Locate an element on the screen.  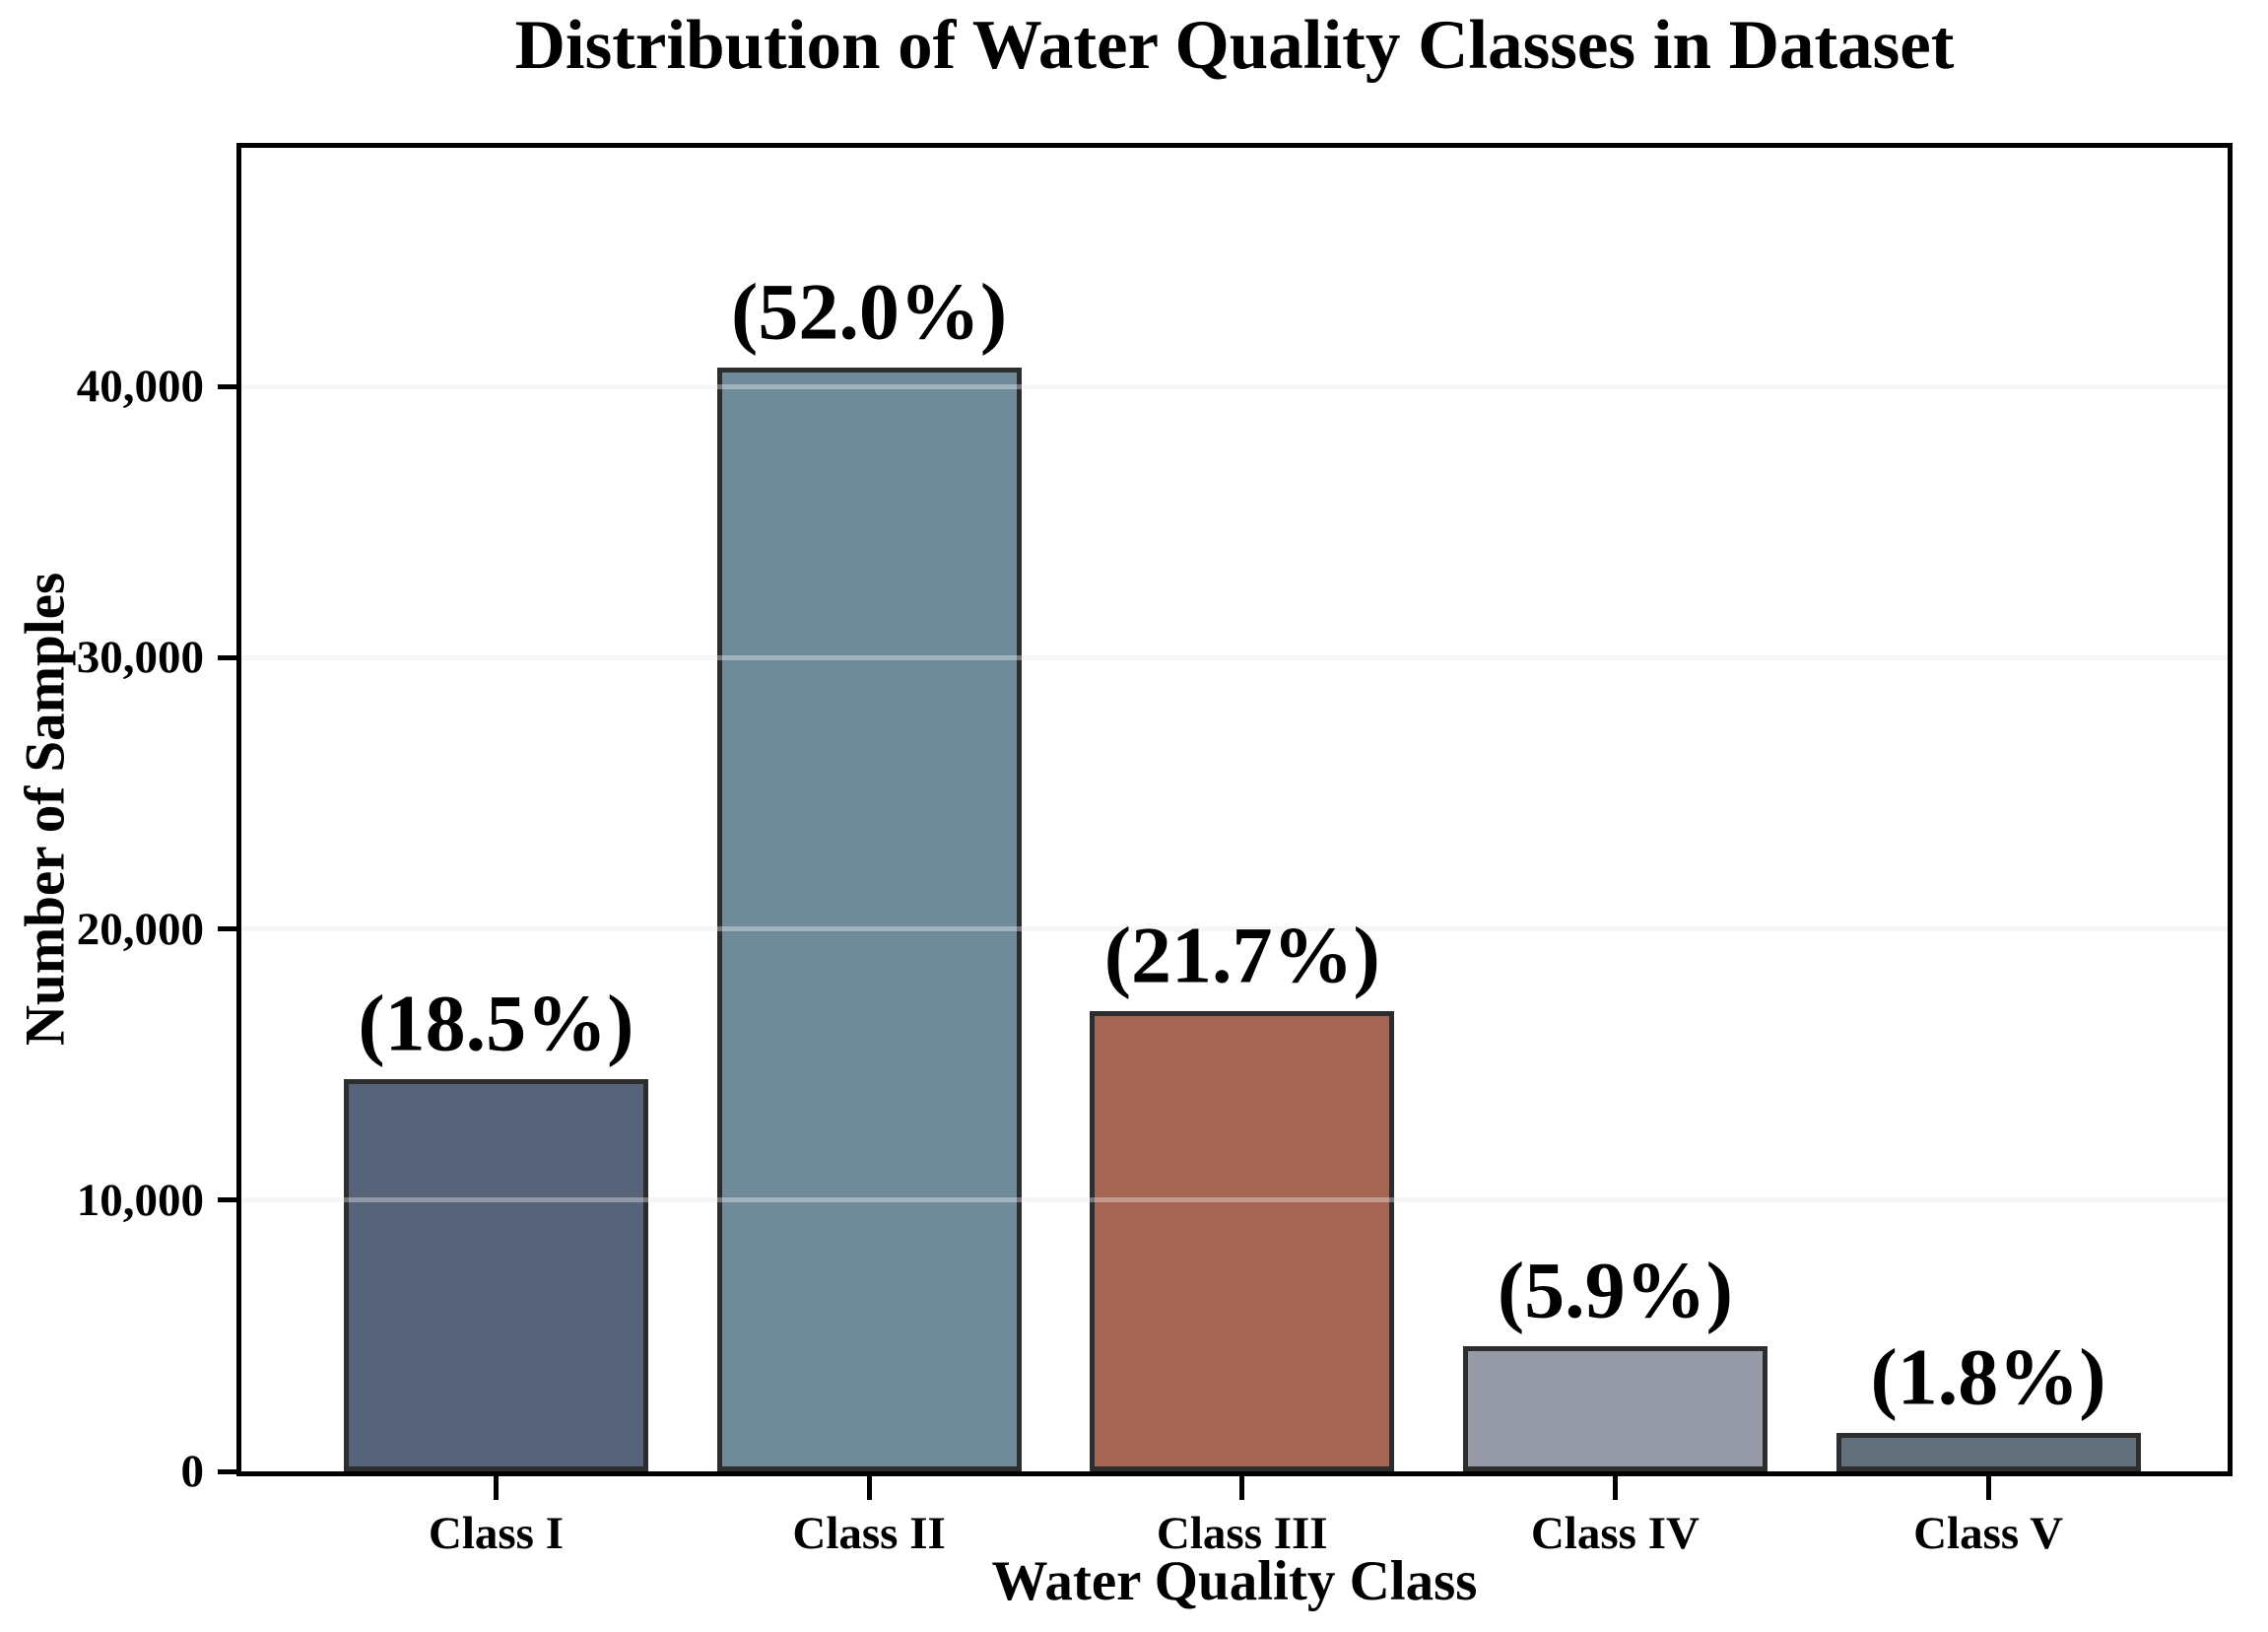
y-tick-label: 0 is located at coordinates (192, 1471).